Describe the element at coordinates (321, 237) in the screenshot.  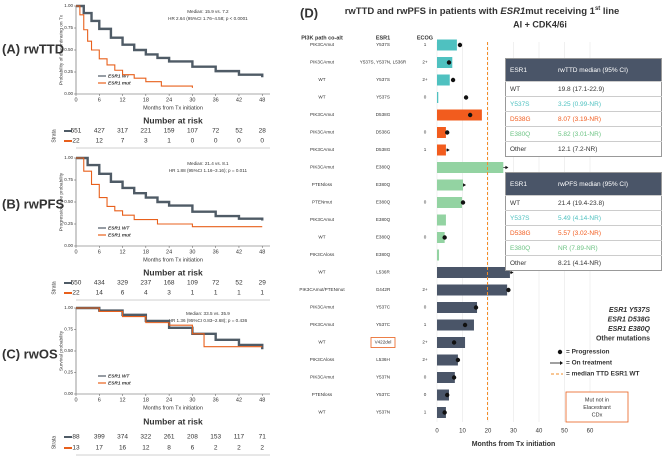
I see `co-alteration: WT` at that location.